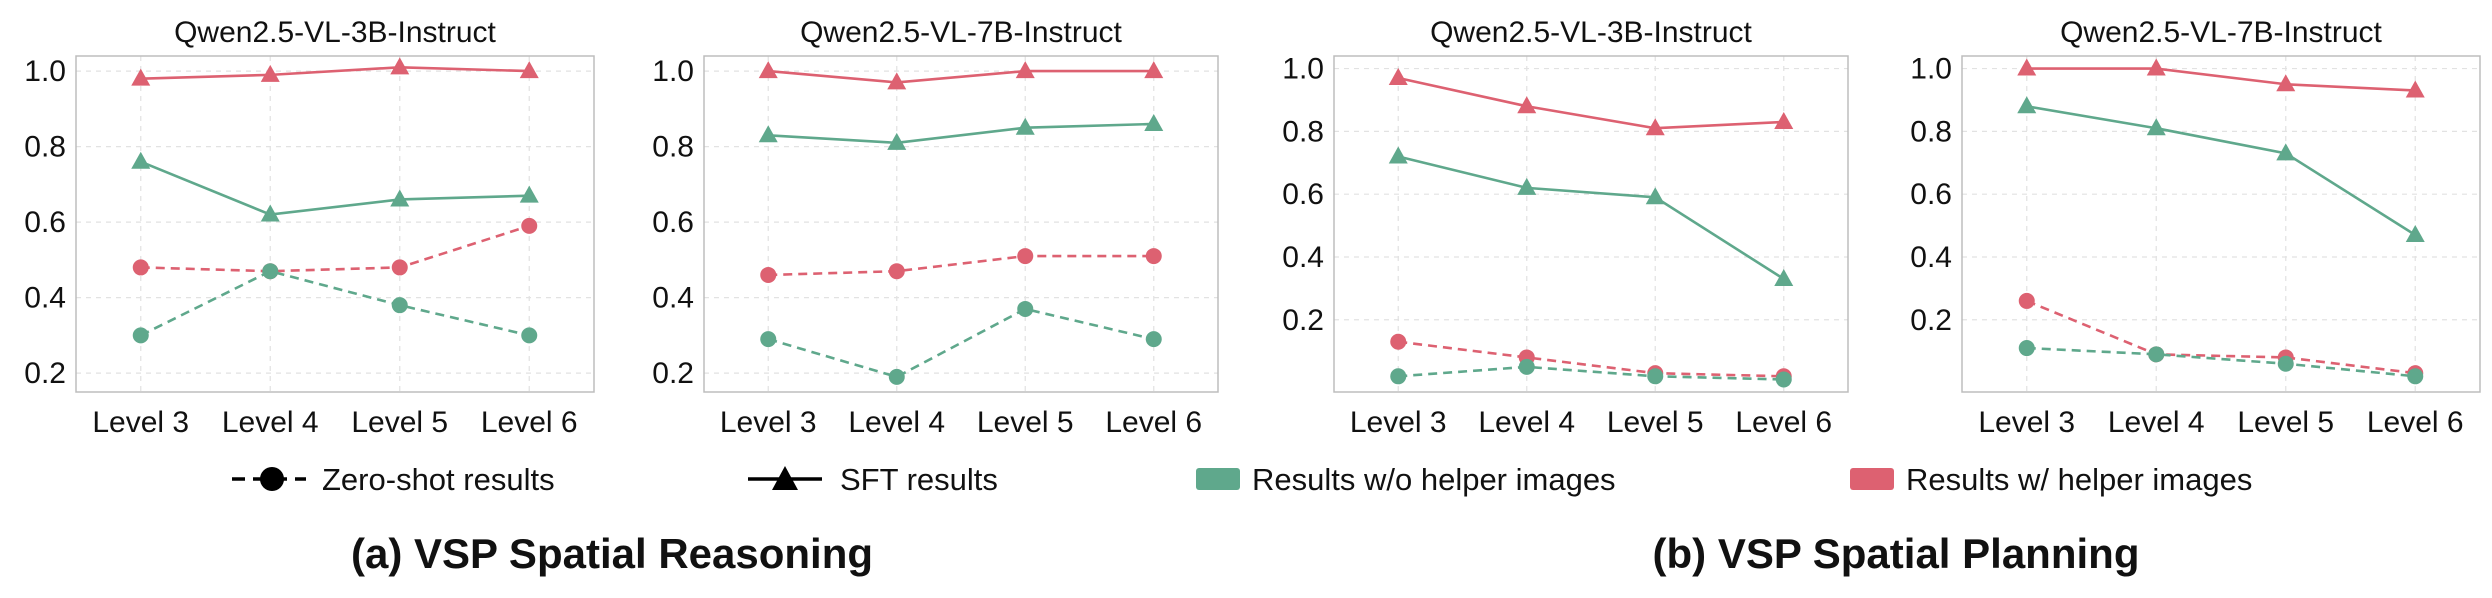 The image size is (2492, 598). Describe the element at coordinates (612, 553) in the screenshot. I see `caption-reasoning: (a) VSP Spatial Reasoning` at that location.